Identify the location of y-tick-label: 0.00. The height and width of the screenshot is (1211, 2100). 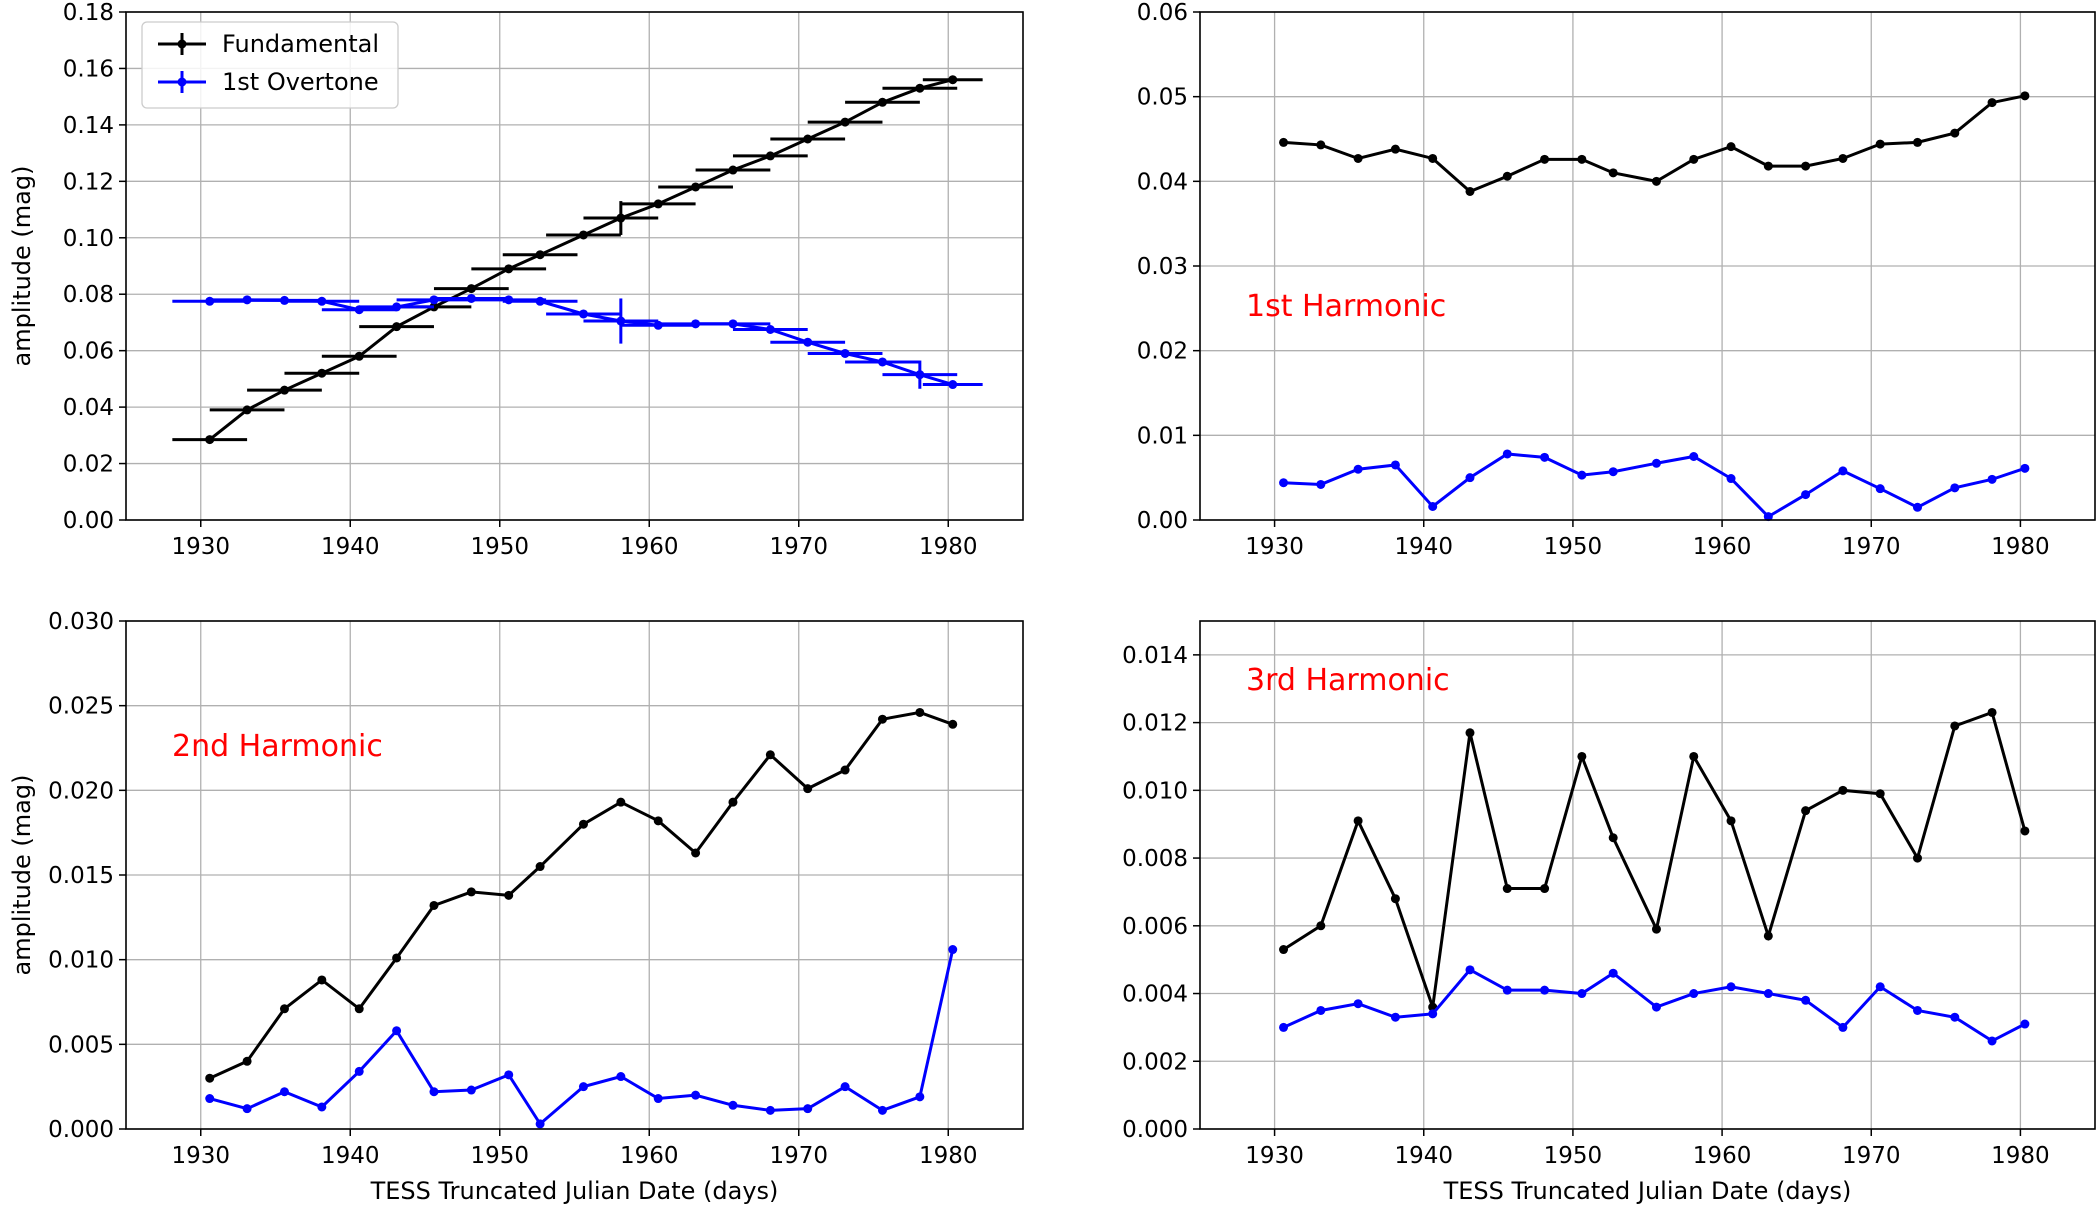
(88, 521).